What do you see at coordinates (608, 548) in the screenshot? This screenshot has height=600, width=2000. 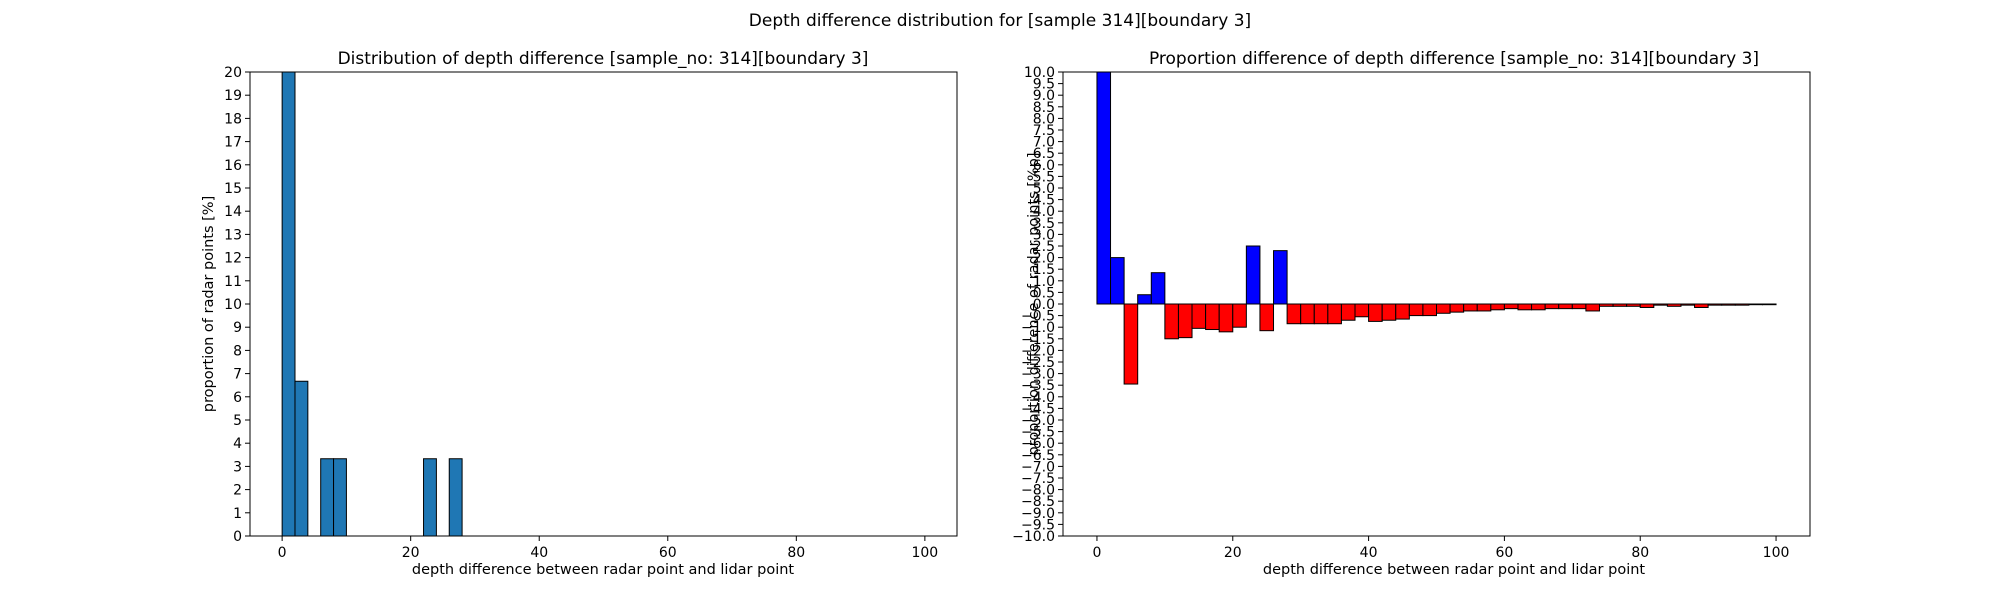 I see `chart-left-xticks: 0 20 40 60 80 100` at bounding box center [608, 548].